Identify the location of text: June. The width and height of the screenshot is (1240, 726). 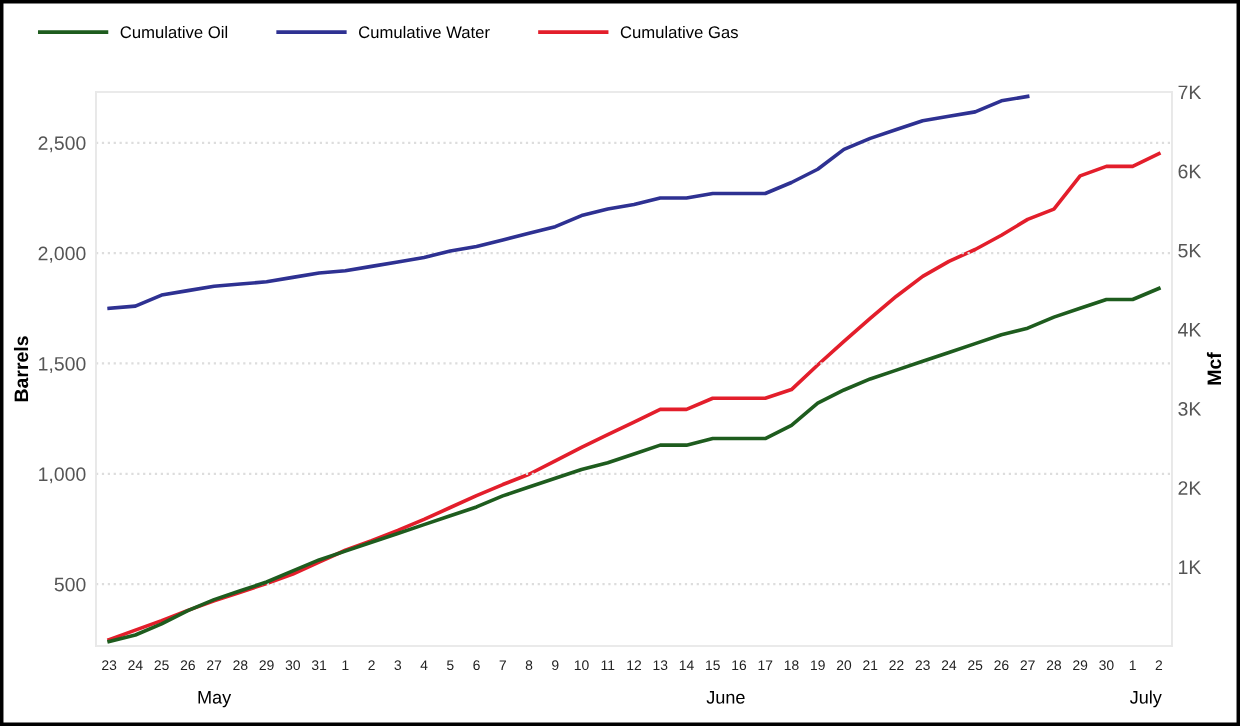
(725, 697).